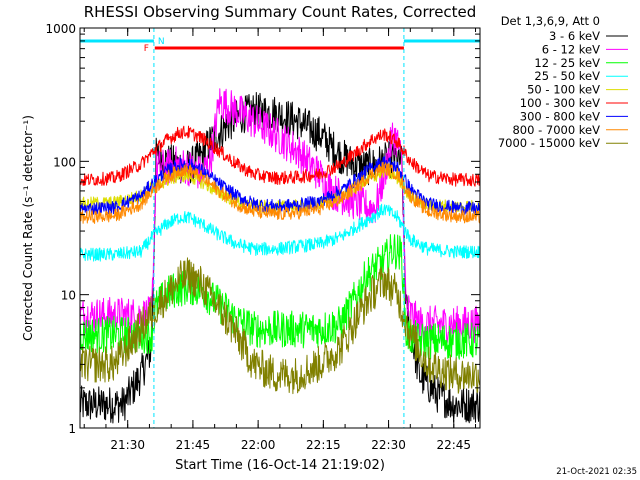 This screenshot has height=480, width=640. Describe the element at coordinates (60, 29) in the screenshot. I see `y-tick-label: 1000` at that location.